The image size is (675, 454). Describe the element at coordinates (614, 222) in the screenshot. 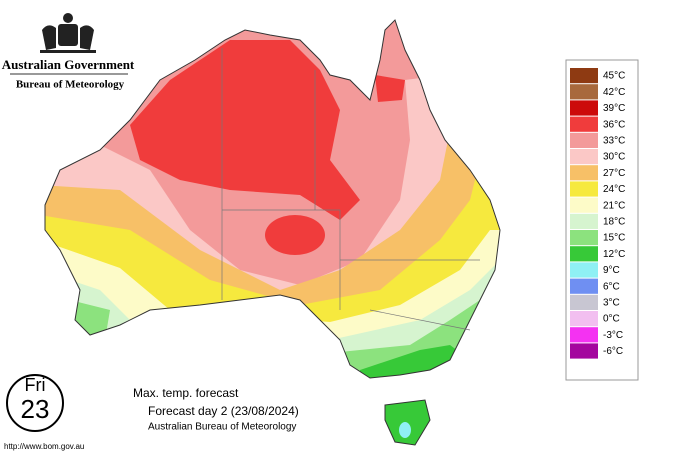

I see `legend-label: 18°C` at that location.